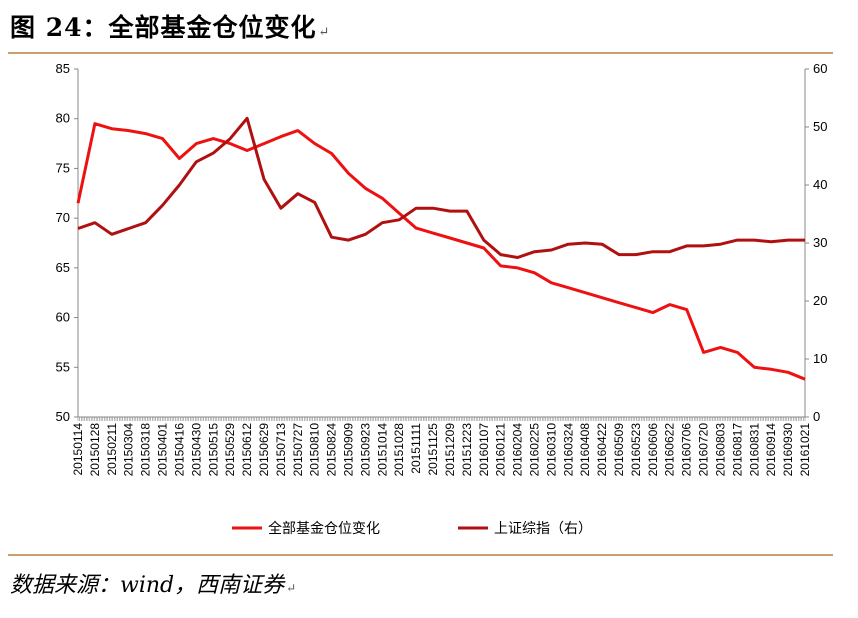  What do you see at coordinates (163, 27) in the screenshot?
I see `figure-title-text: 图 24：全部基金仓位变化` at bounding box center [163, 27].